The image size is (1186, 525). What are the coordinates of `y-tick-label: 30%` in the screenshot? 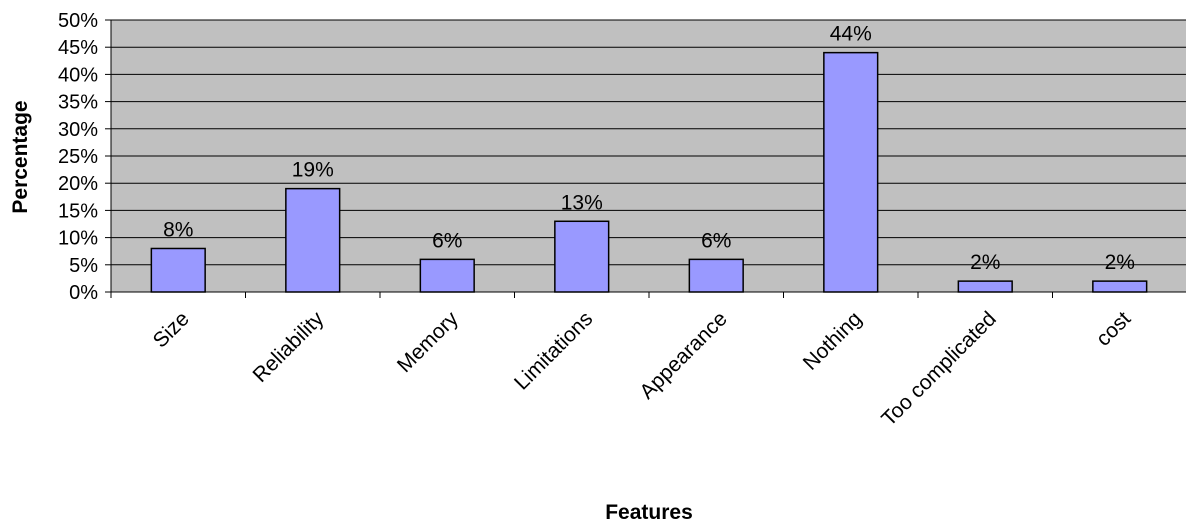 It's located at (78, 130).